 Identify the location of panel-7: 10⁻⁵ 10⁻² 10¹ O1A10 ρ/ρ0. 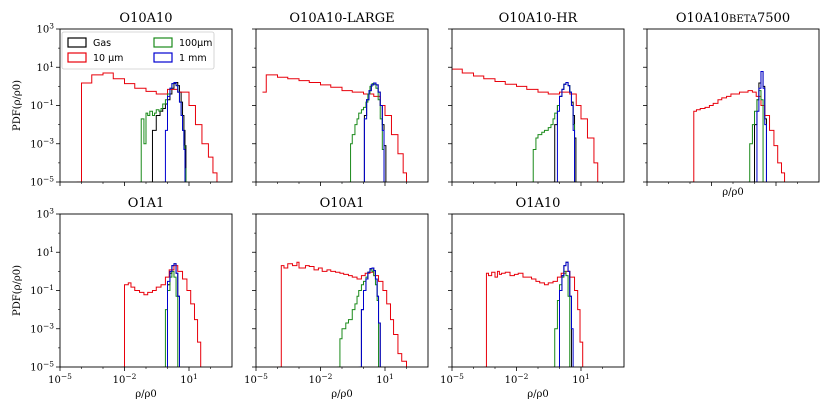
(532, 298).